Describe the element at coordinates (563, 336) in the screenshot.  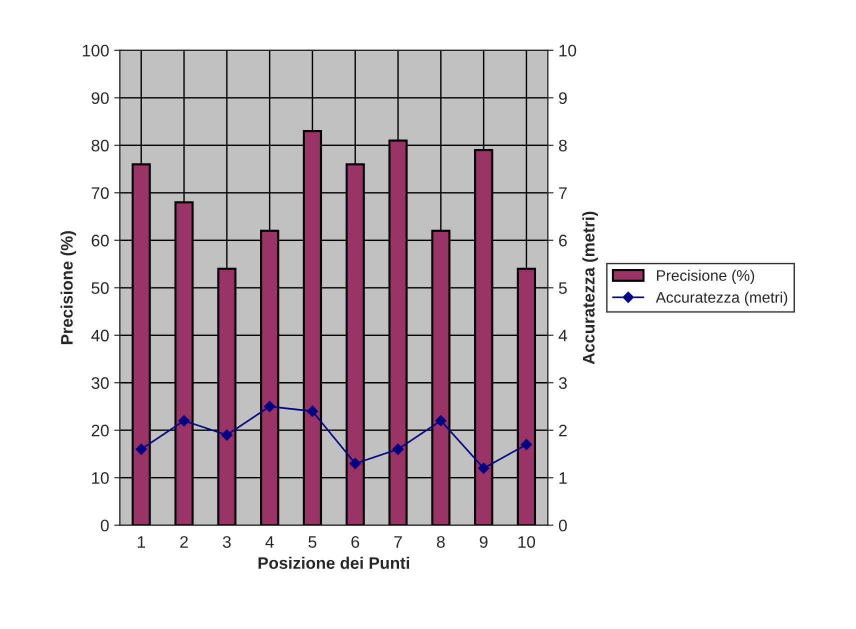
I see `y2-tick-label: 4` at that location.